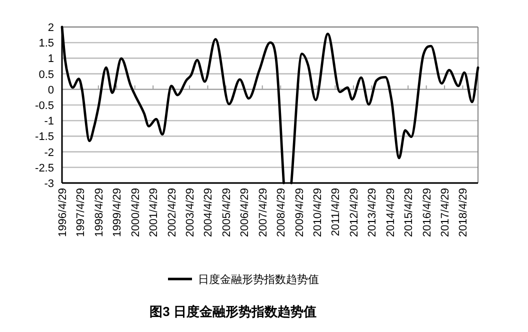  Describe the element at coordinates (81, 212) in the screenshot. I see `x-tick-label: 1997/4/29` at that location.